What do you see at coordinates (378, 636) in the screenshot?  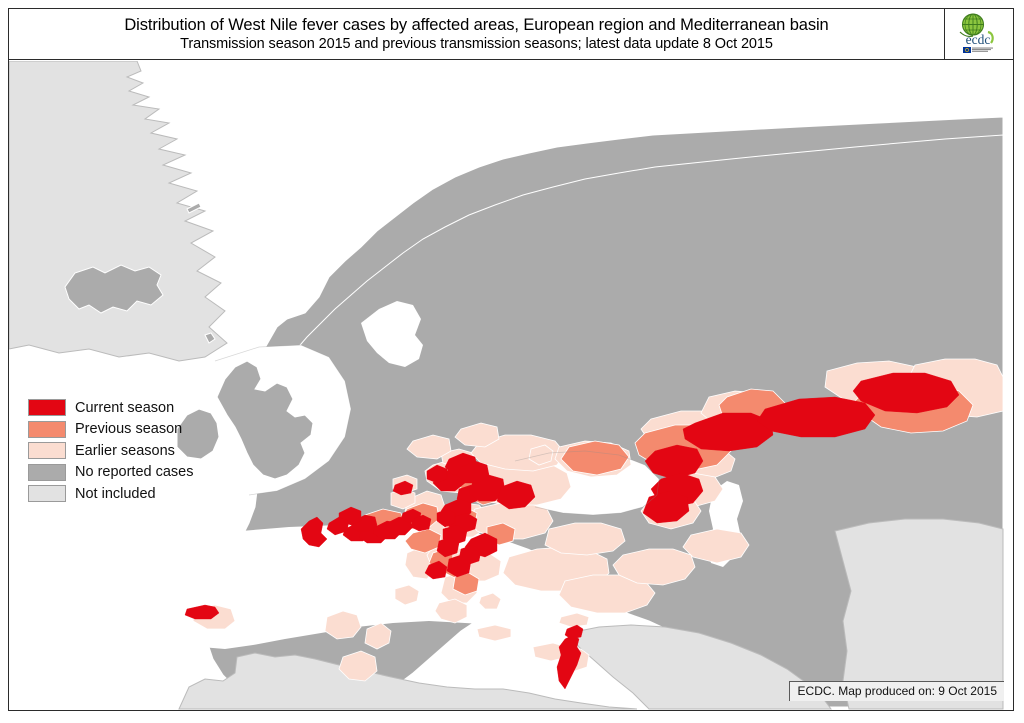 I see `area-earlier-algeria-east` at bounding box center [378, 636].